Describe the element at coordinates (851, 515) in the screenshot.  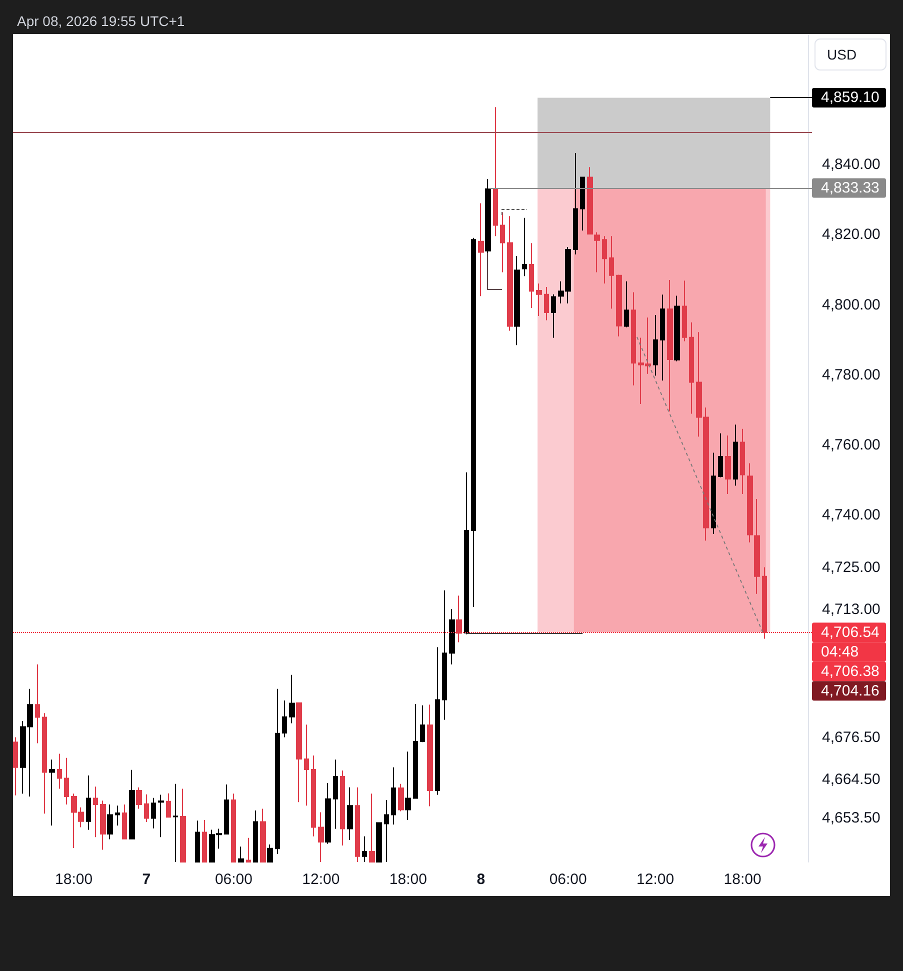
I see `y-tick-label: 4,740.00` at that location.